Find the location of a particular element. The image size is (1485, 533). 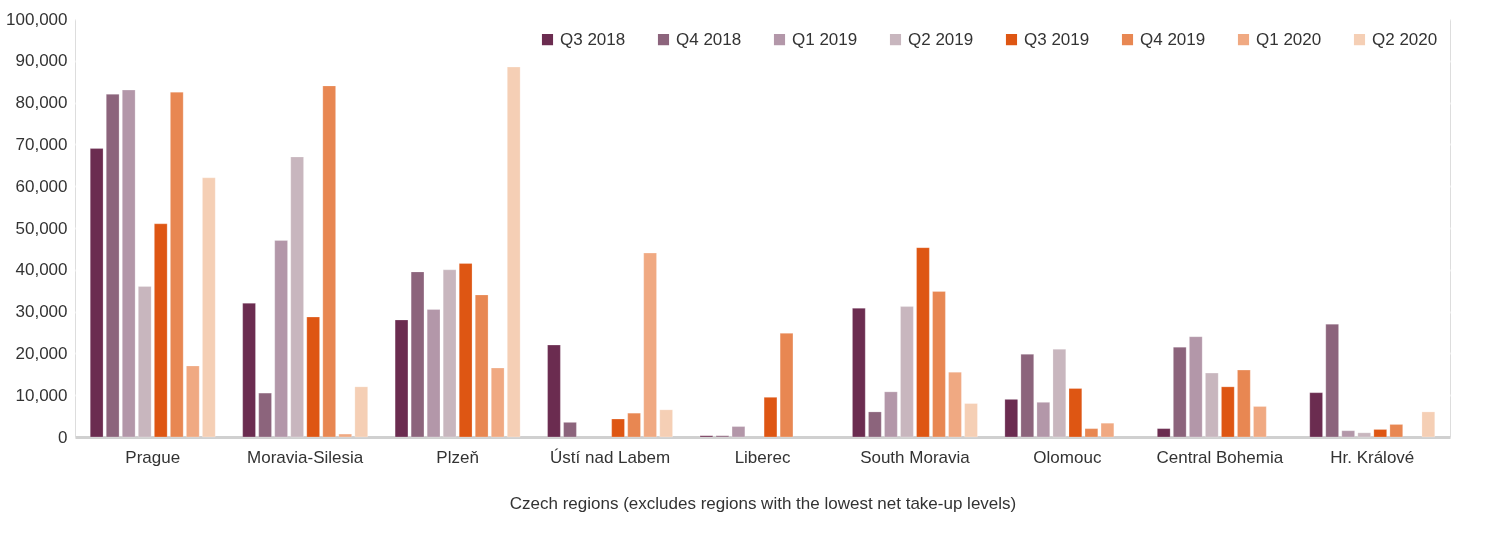

x-tick-label: Ústí nad Labem is located at coordinates (610, 457).